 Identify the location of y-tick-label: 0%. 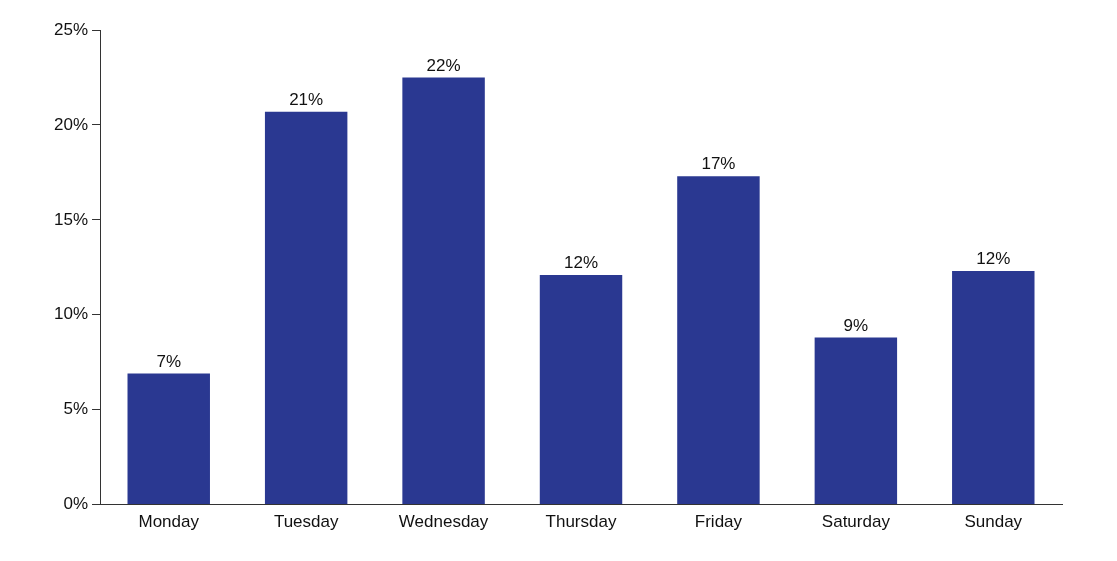
(76, 504).